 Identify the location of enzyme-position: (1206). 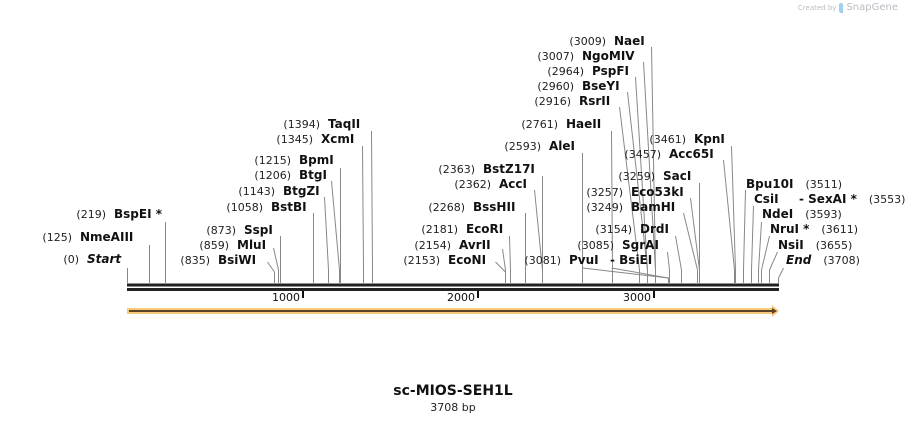
(272, 175).